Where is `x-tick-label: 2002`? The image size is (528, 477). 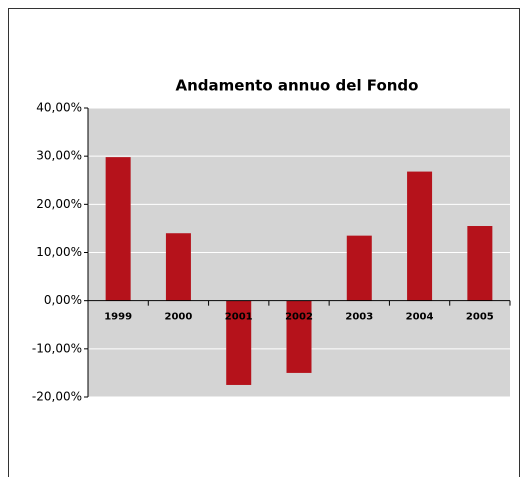
x-tick-label: 2002 is located at coordinates (299, 317).